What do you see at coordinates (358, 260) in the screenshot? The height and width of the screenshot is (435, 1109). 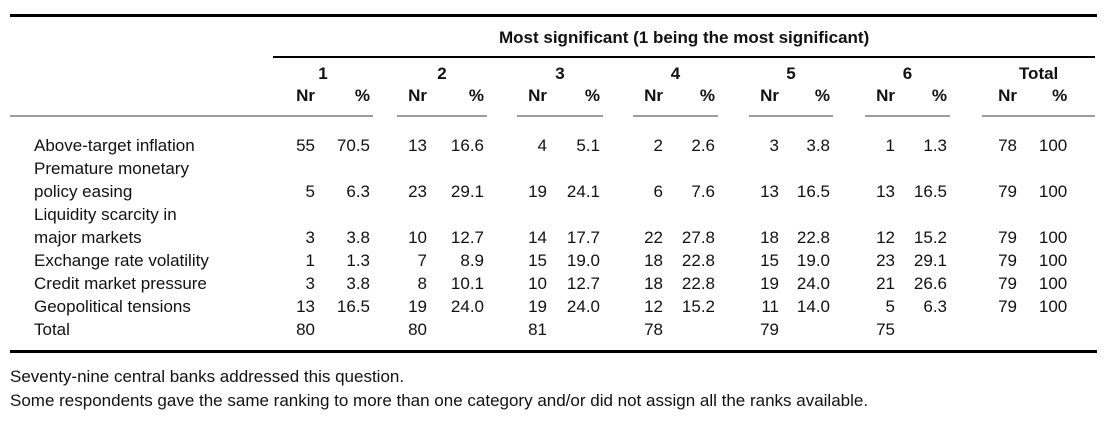 I see `cell-pct: 1.3` at bounding box center [358, 260].